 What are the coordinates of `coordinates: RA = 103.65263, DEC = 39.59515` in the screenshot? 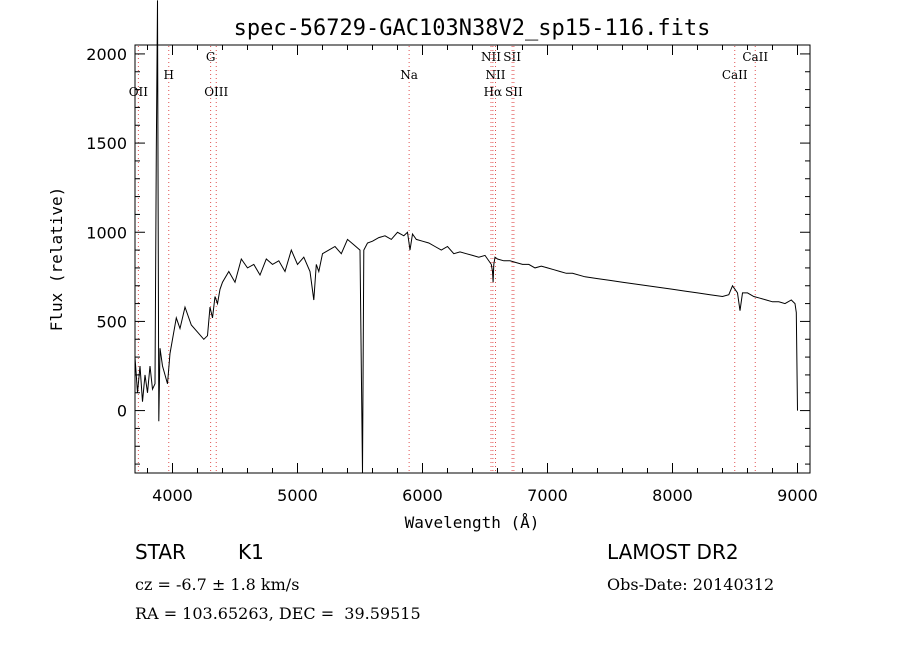 It's located at (278, 613).